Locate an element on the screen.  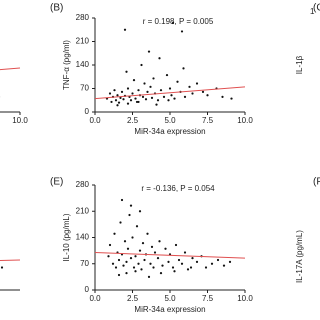
x-tick-label: 5.0 is located at coordinates (170, 298).